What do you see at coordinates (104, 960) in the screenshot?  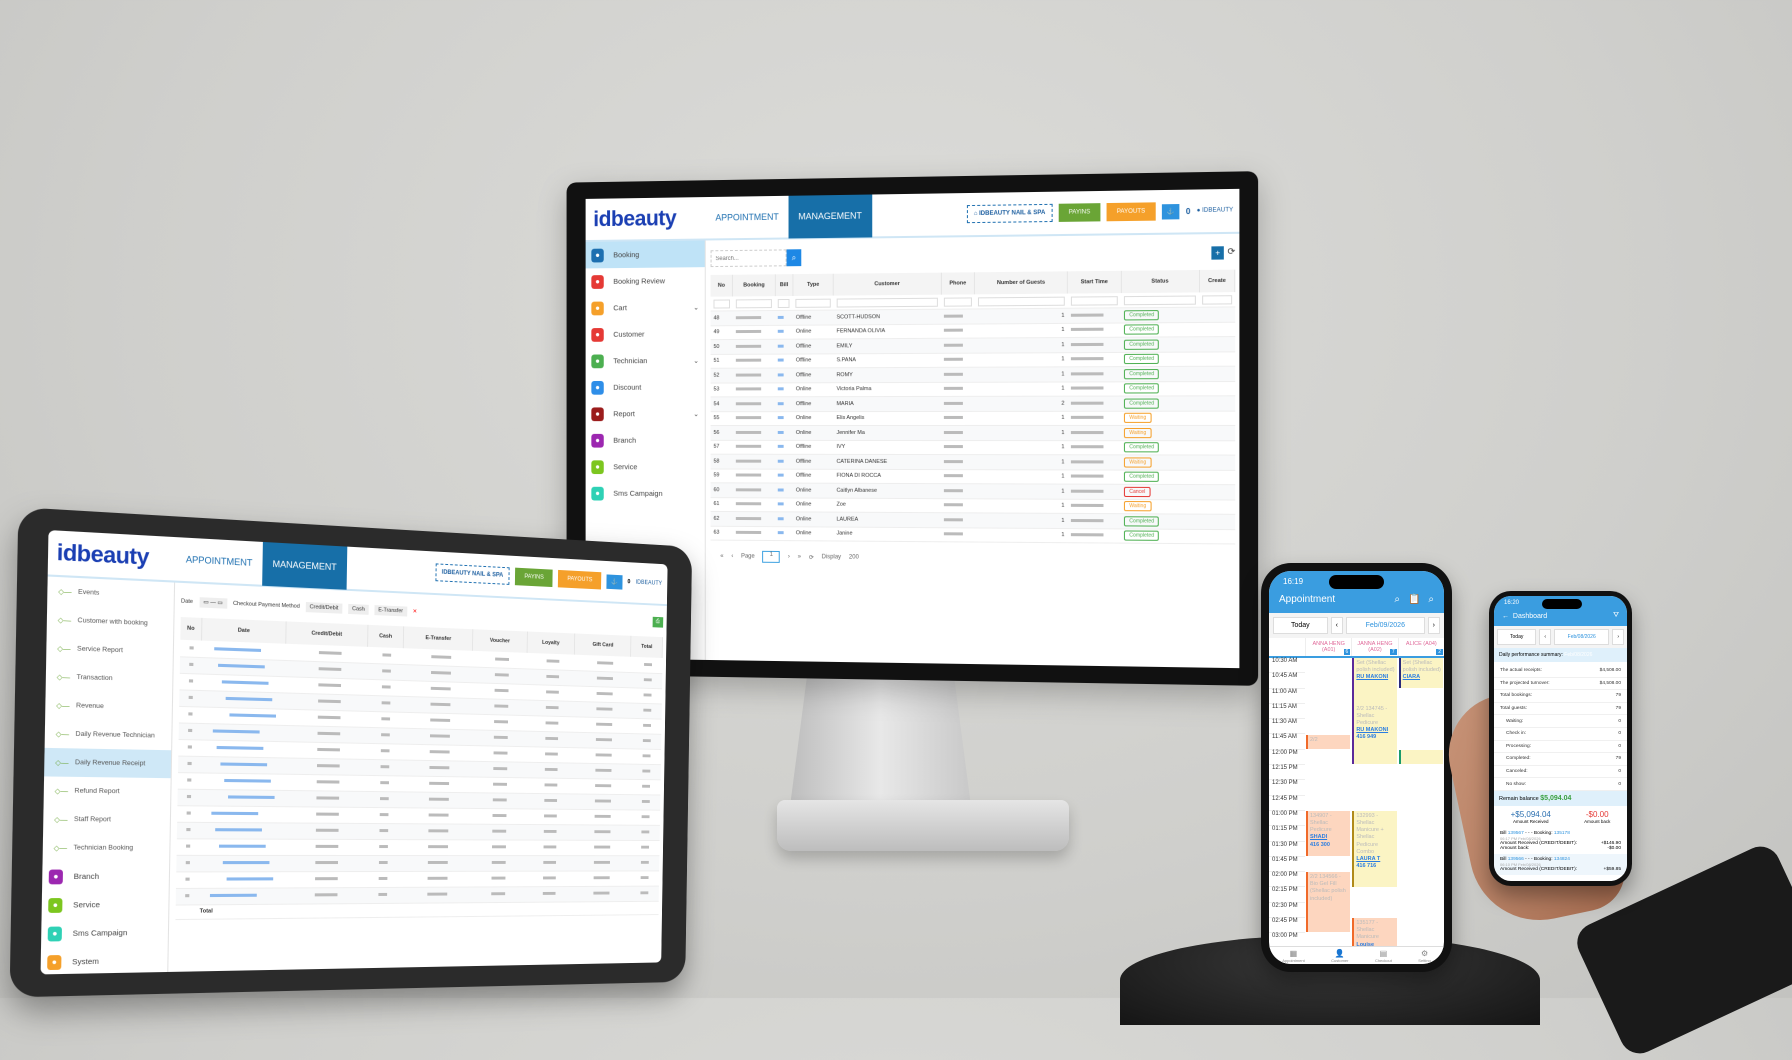 I see `sidebar-item-system: ● System` at bounding box center [104, 960].